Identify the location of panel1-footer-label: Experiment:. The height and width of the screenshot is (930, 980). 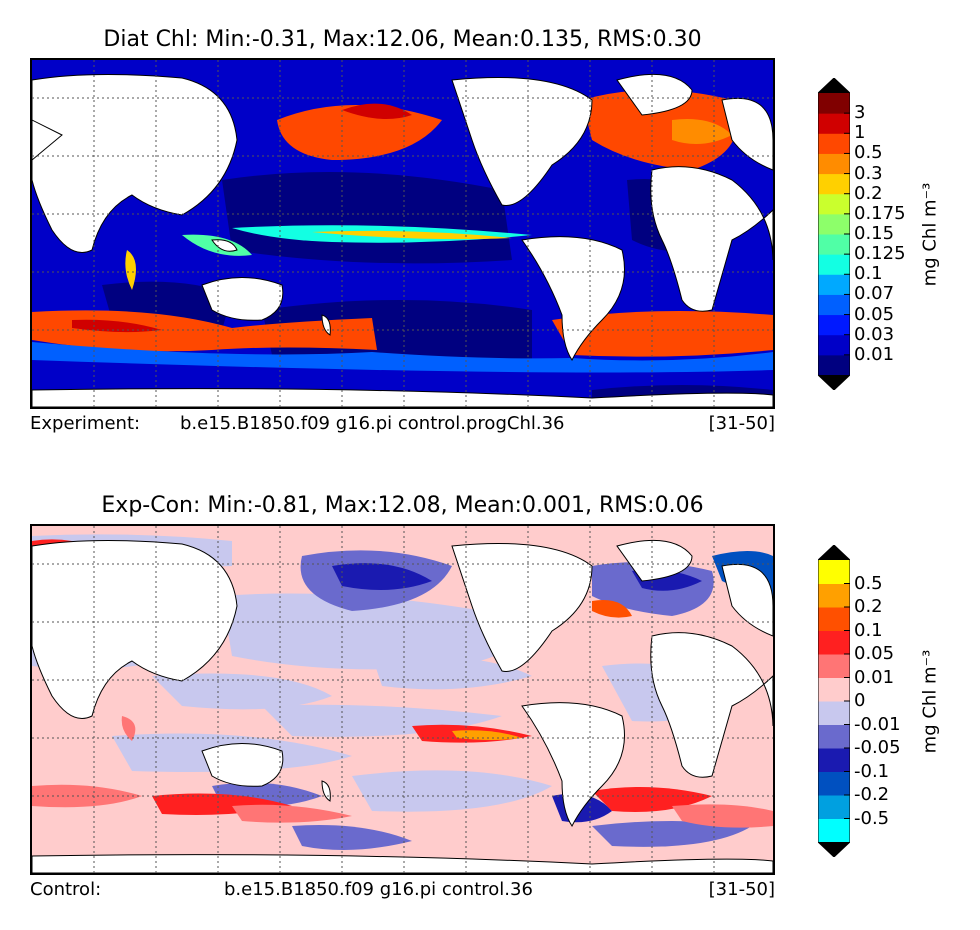
(85, 423).